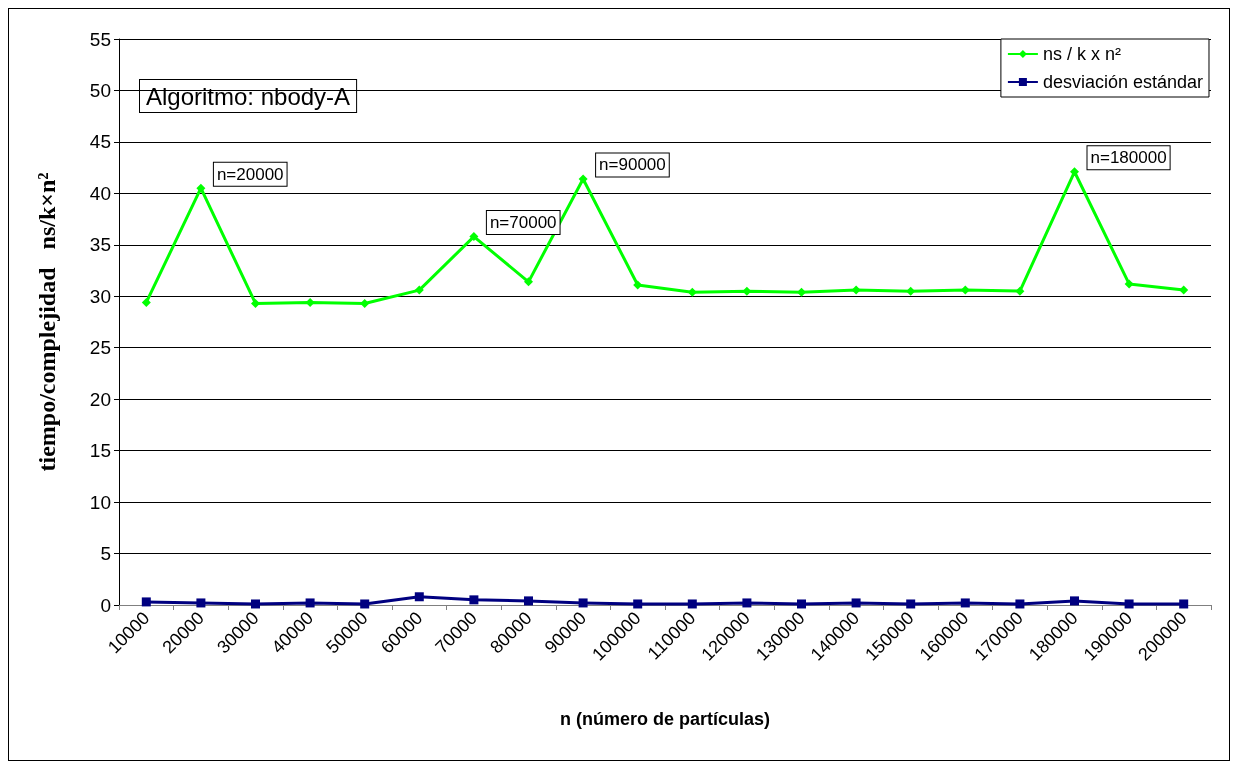  I want to click on annotation: n=180000, so click(1128, 158).